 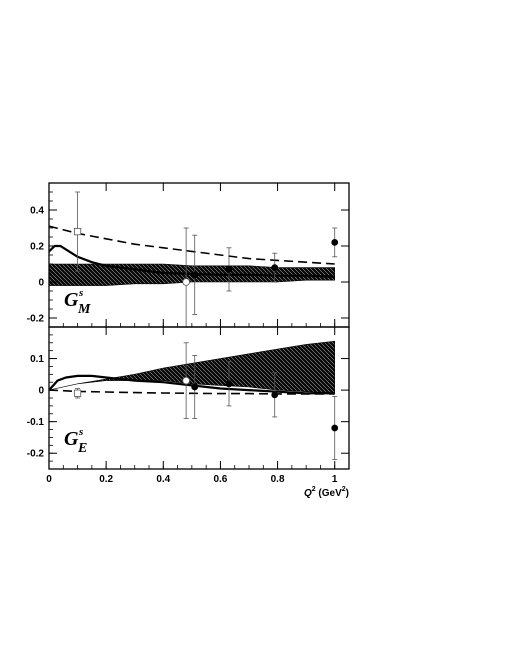 What do you see at coordinates (84, 309) in the screenshot?
I see `panel-label-sub: M` at bounding box center [84, 309].